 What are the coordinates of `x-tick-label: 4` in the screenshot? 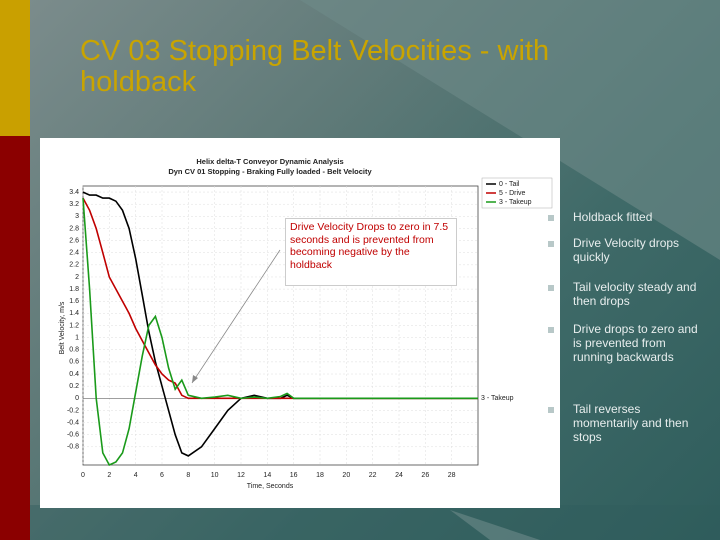 It's located at (136, 475).